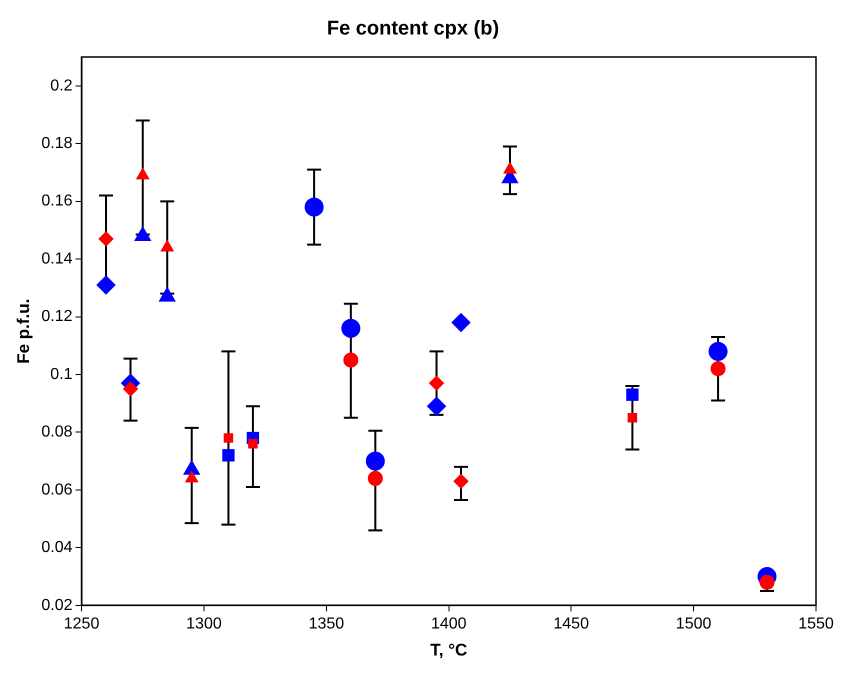 The height and width of the screenshot is (685, 844). I want to click on y-tick-label: 0.04, so click(57, 547).